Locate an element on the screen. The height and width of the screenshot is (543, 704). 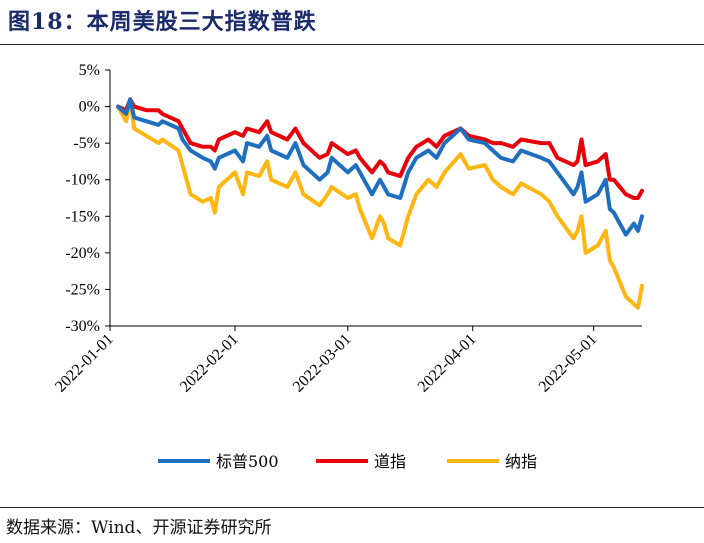
legend: 标普500 道指 纳指 is located at coordinates (347, 461).